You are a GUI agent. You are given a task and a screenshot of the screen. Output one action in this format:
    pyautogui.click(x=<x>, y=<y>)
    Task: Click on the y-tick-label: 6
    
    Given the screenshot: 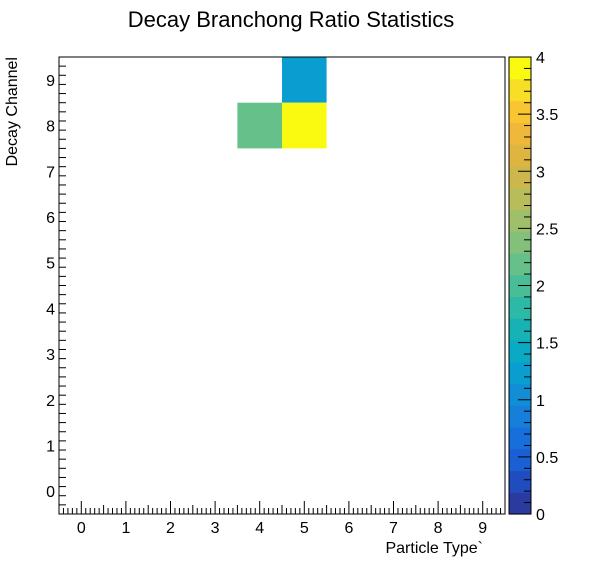 What is the action you would take?
    pyautogui.click(x=50, y=218)
    